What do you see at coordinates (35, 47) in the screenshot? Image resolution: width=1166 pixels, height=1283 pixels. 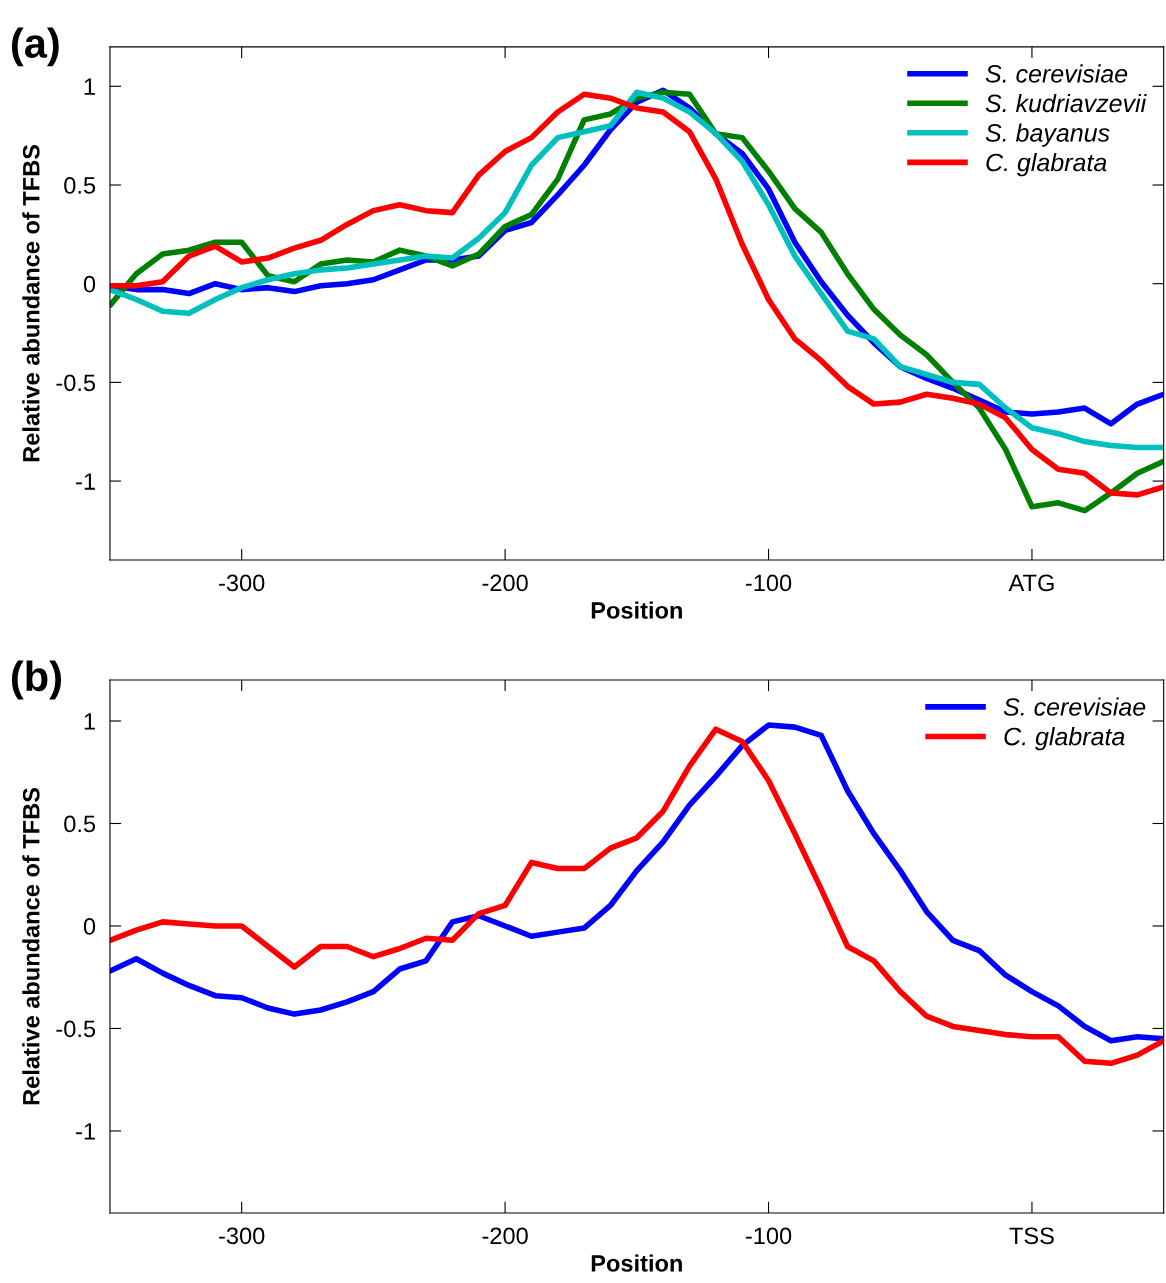 I see `chart-title: (a)` at bounding box center [35, 47].